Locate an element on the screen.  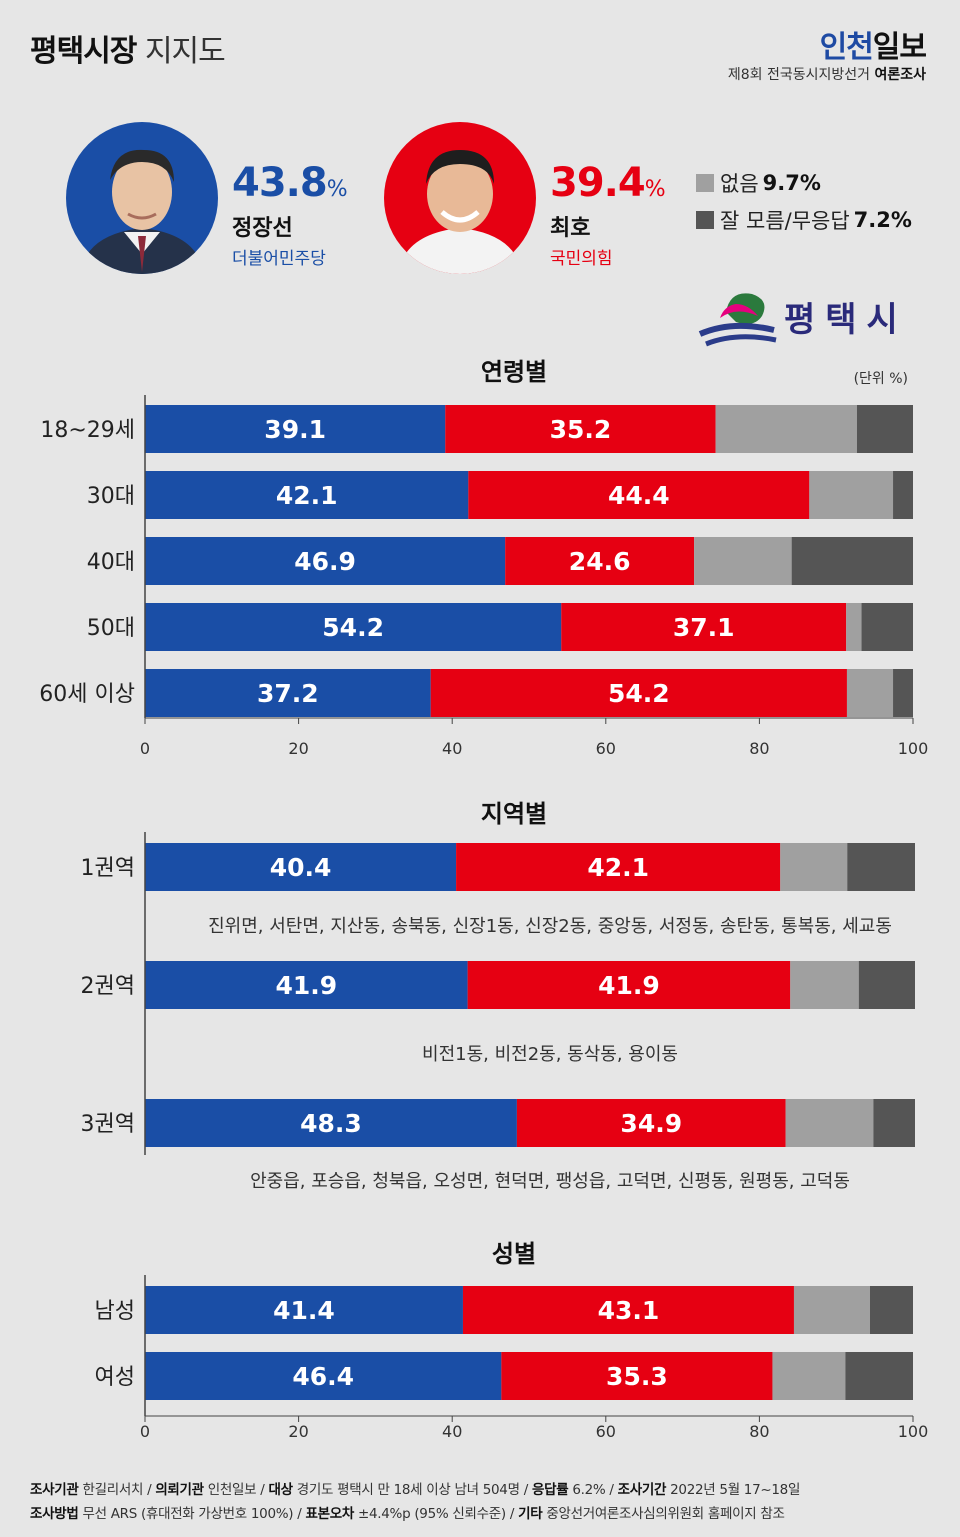
x-tick-label: 60 is located at coordinates (606, 748).